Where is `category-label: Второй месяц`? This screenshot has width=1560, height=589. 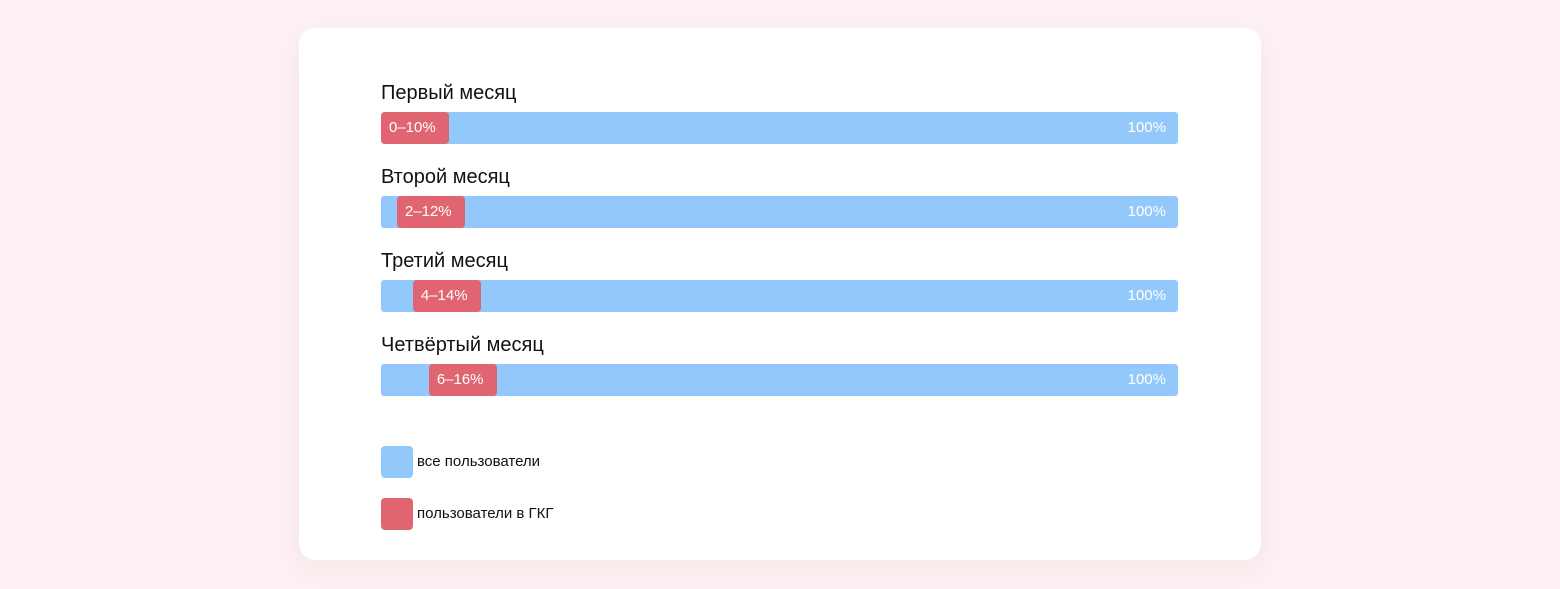 category-label: Второй месяц is located at coordinates (445, 177).